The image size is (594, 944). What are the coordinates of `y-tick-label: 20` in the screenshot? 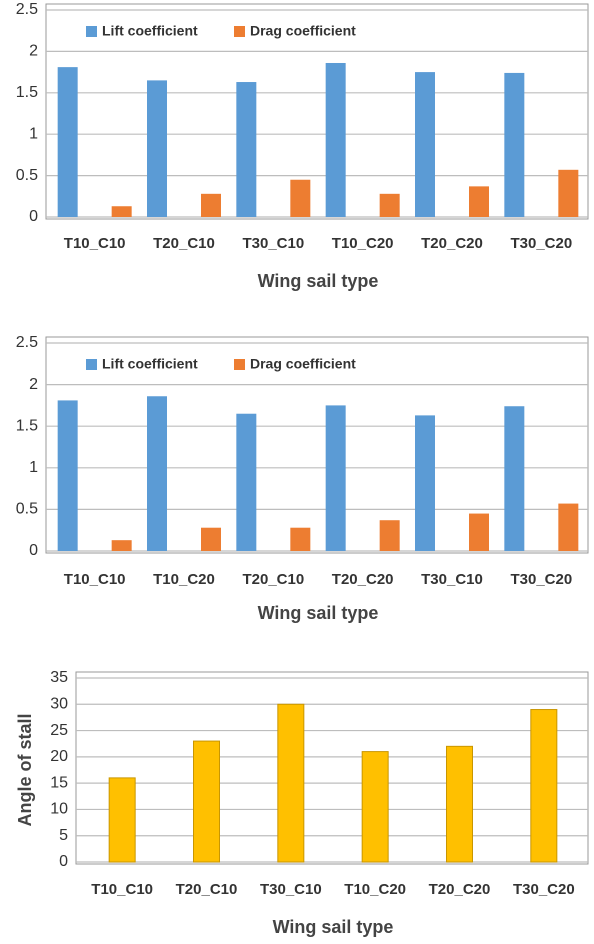 It's located at (59, 756).